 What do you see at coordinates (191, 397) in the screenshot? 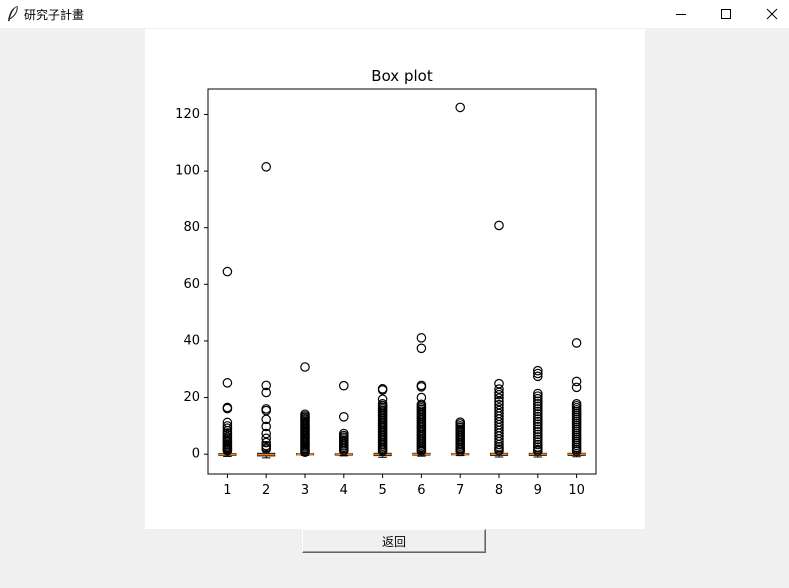
I see `y-tick-label: 20` at bounding box center [191, 397].